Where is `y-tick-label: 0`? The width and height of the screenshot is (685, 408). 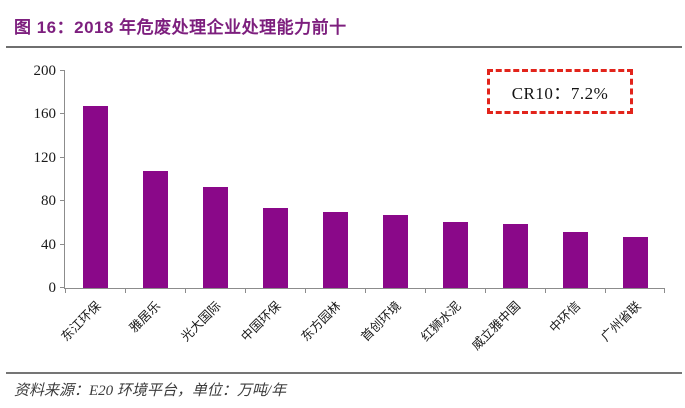
y-tick-label: 0 is located at coordinates (52, 288).